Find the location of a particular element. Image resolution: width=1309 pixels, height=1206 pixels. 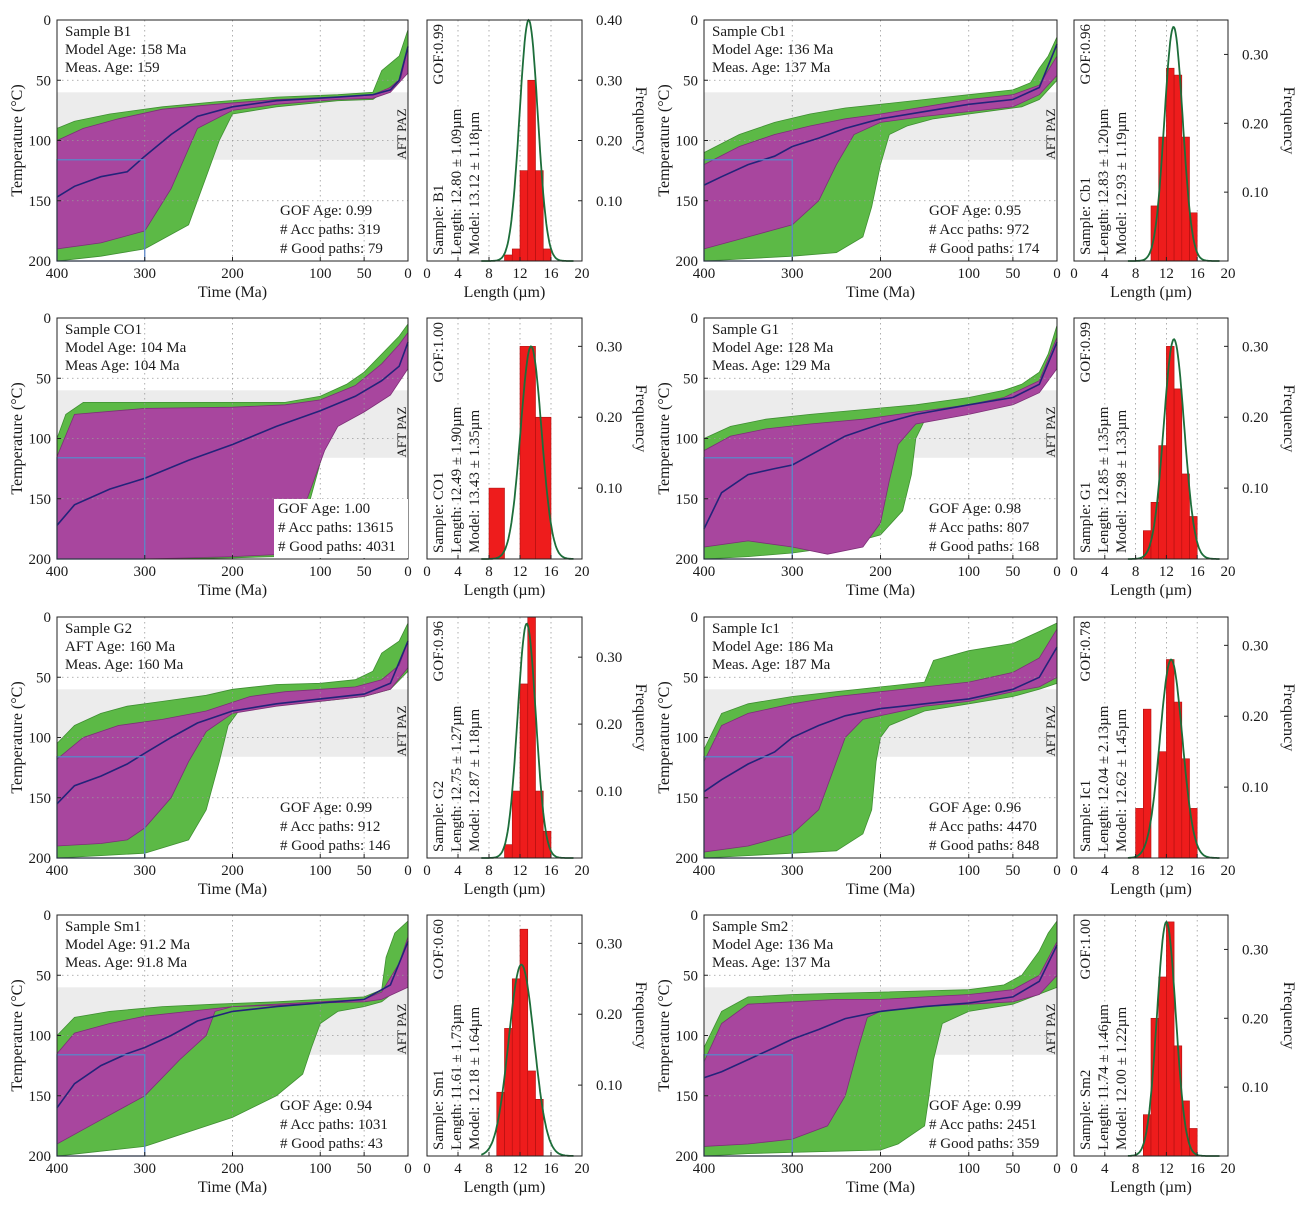

tt-x-axis-label: Time (Ma) is located at coordinates (880, 292).